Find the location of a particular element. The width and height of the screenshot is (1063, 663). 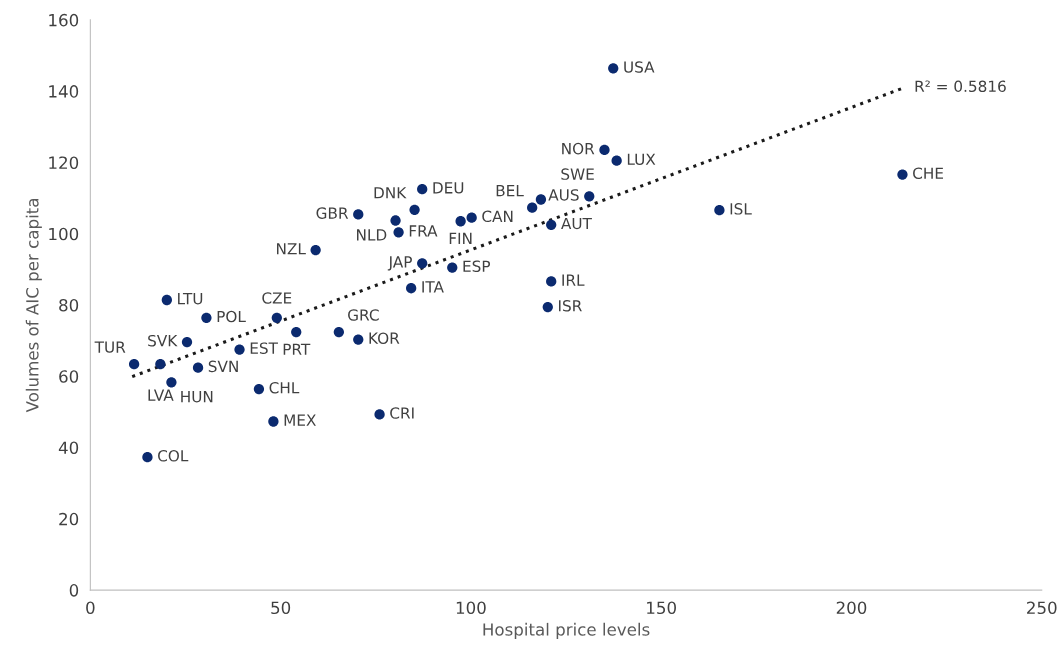

y-axis-title: Volumes of AIC per capita is located at coordinates (33, 306).